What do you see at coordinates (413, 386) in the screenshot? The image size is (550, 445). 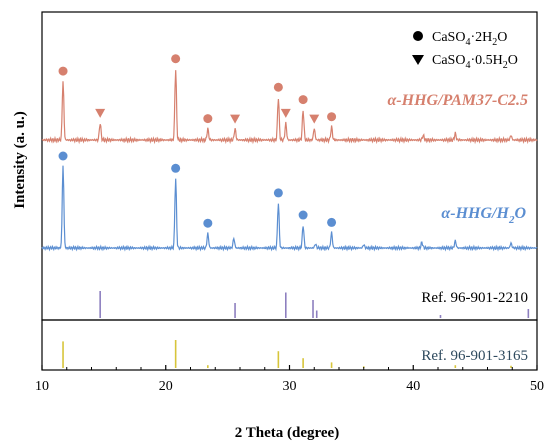 I see `x-tick-label-3: 40` at bounding box center [413, 386].